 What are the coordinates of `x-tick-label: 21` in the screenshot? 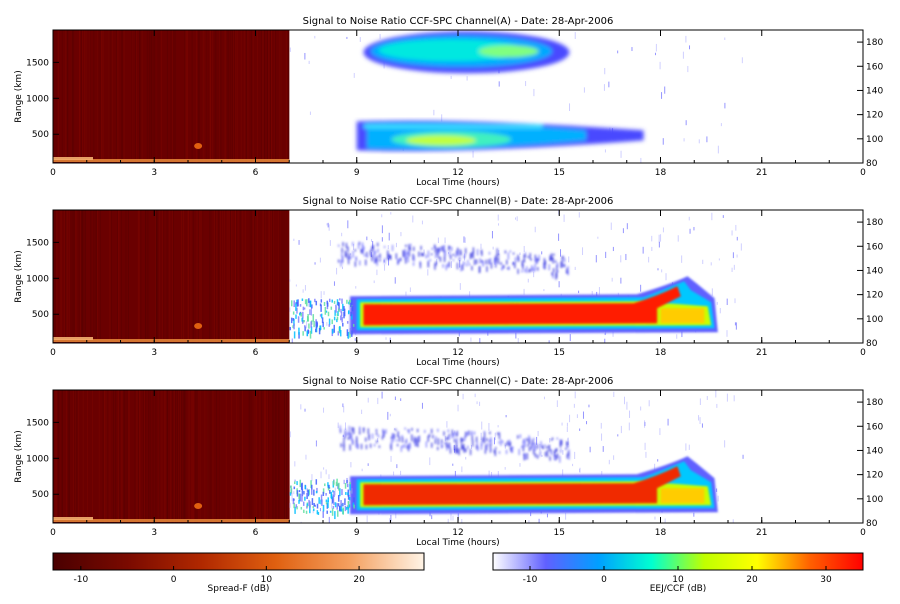 It's located at (761, 353).